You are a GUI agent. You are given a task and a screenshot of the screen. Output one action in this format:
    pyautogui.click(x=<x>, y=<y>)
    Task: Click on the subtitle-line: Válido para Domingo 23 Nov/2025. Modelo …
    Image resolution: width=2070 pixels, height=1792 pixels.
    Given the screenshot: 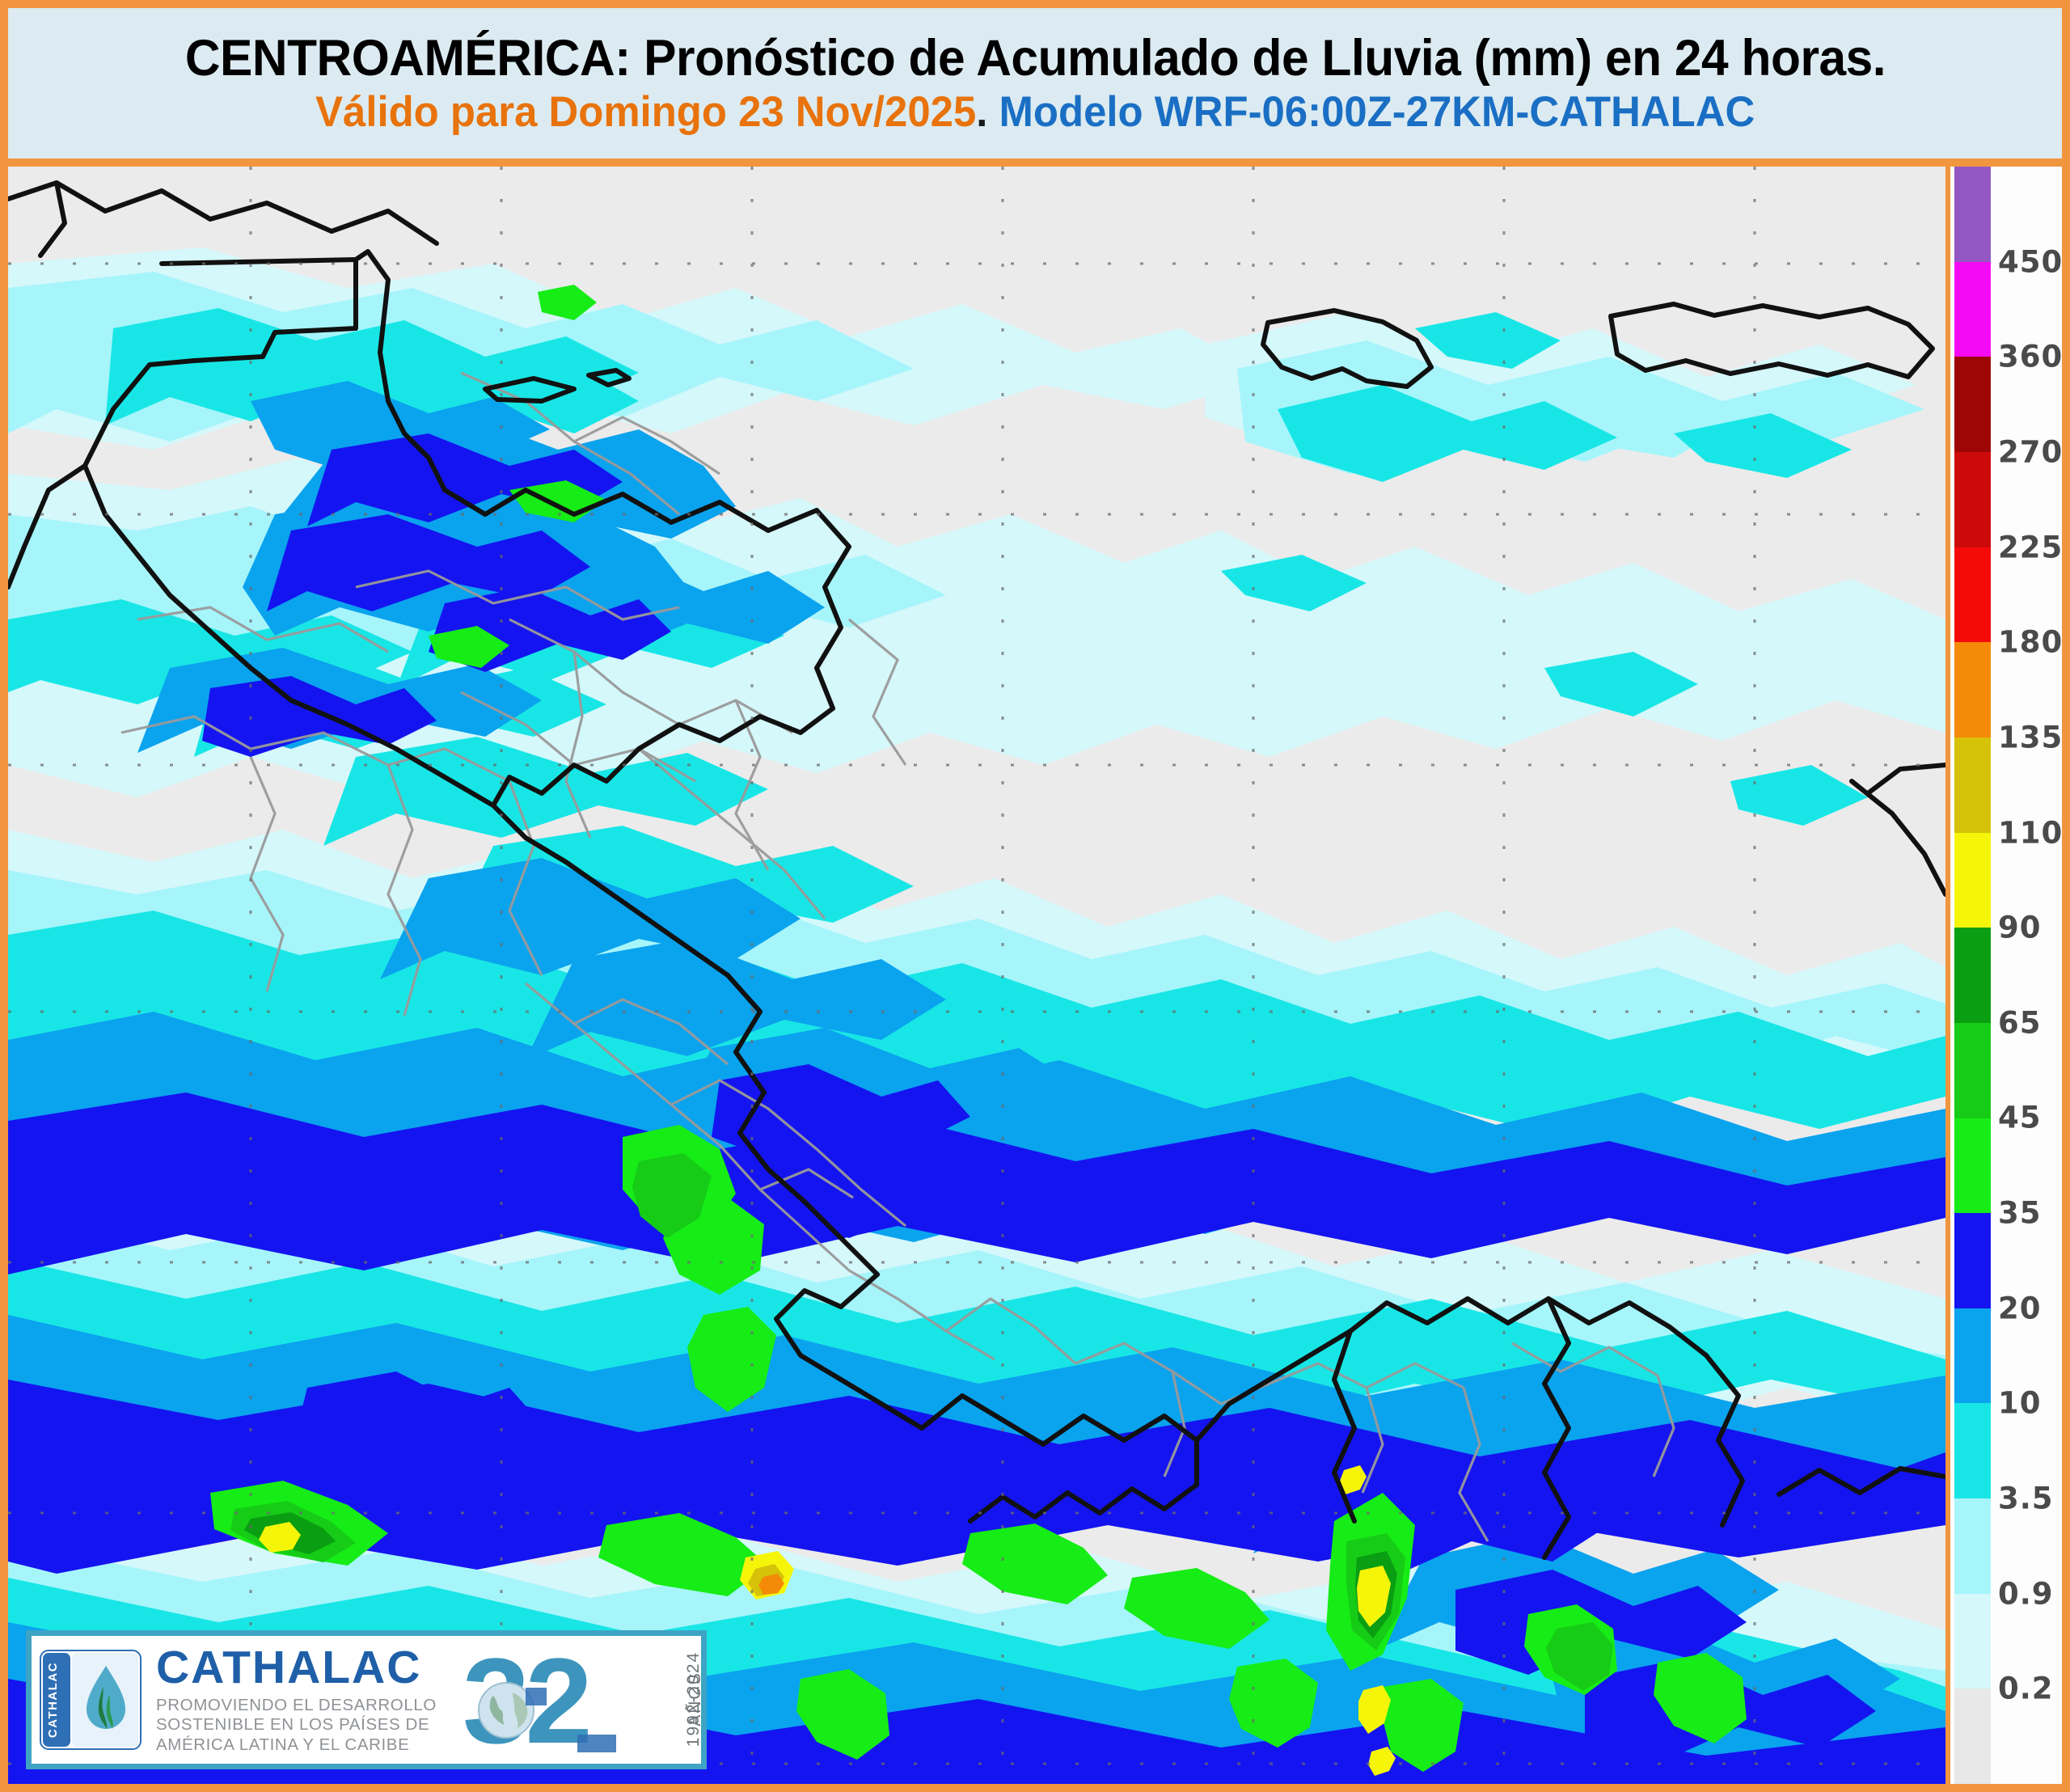 What is the action you would take?
    pyautogui.click(x=1035, y=112)
    